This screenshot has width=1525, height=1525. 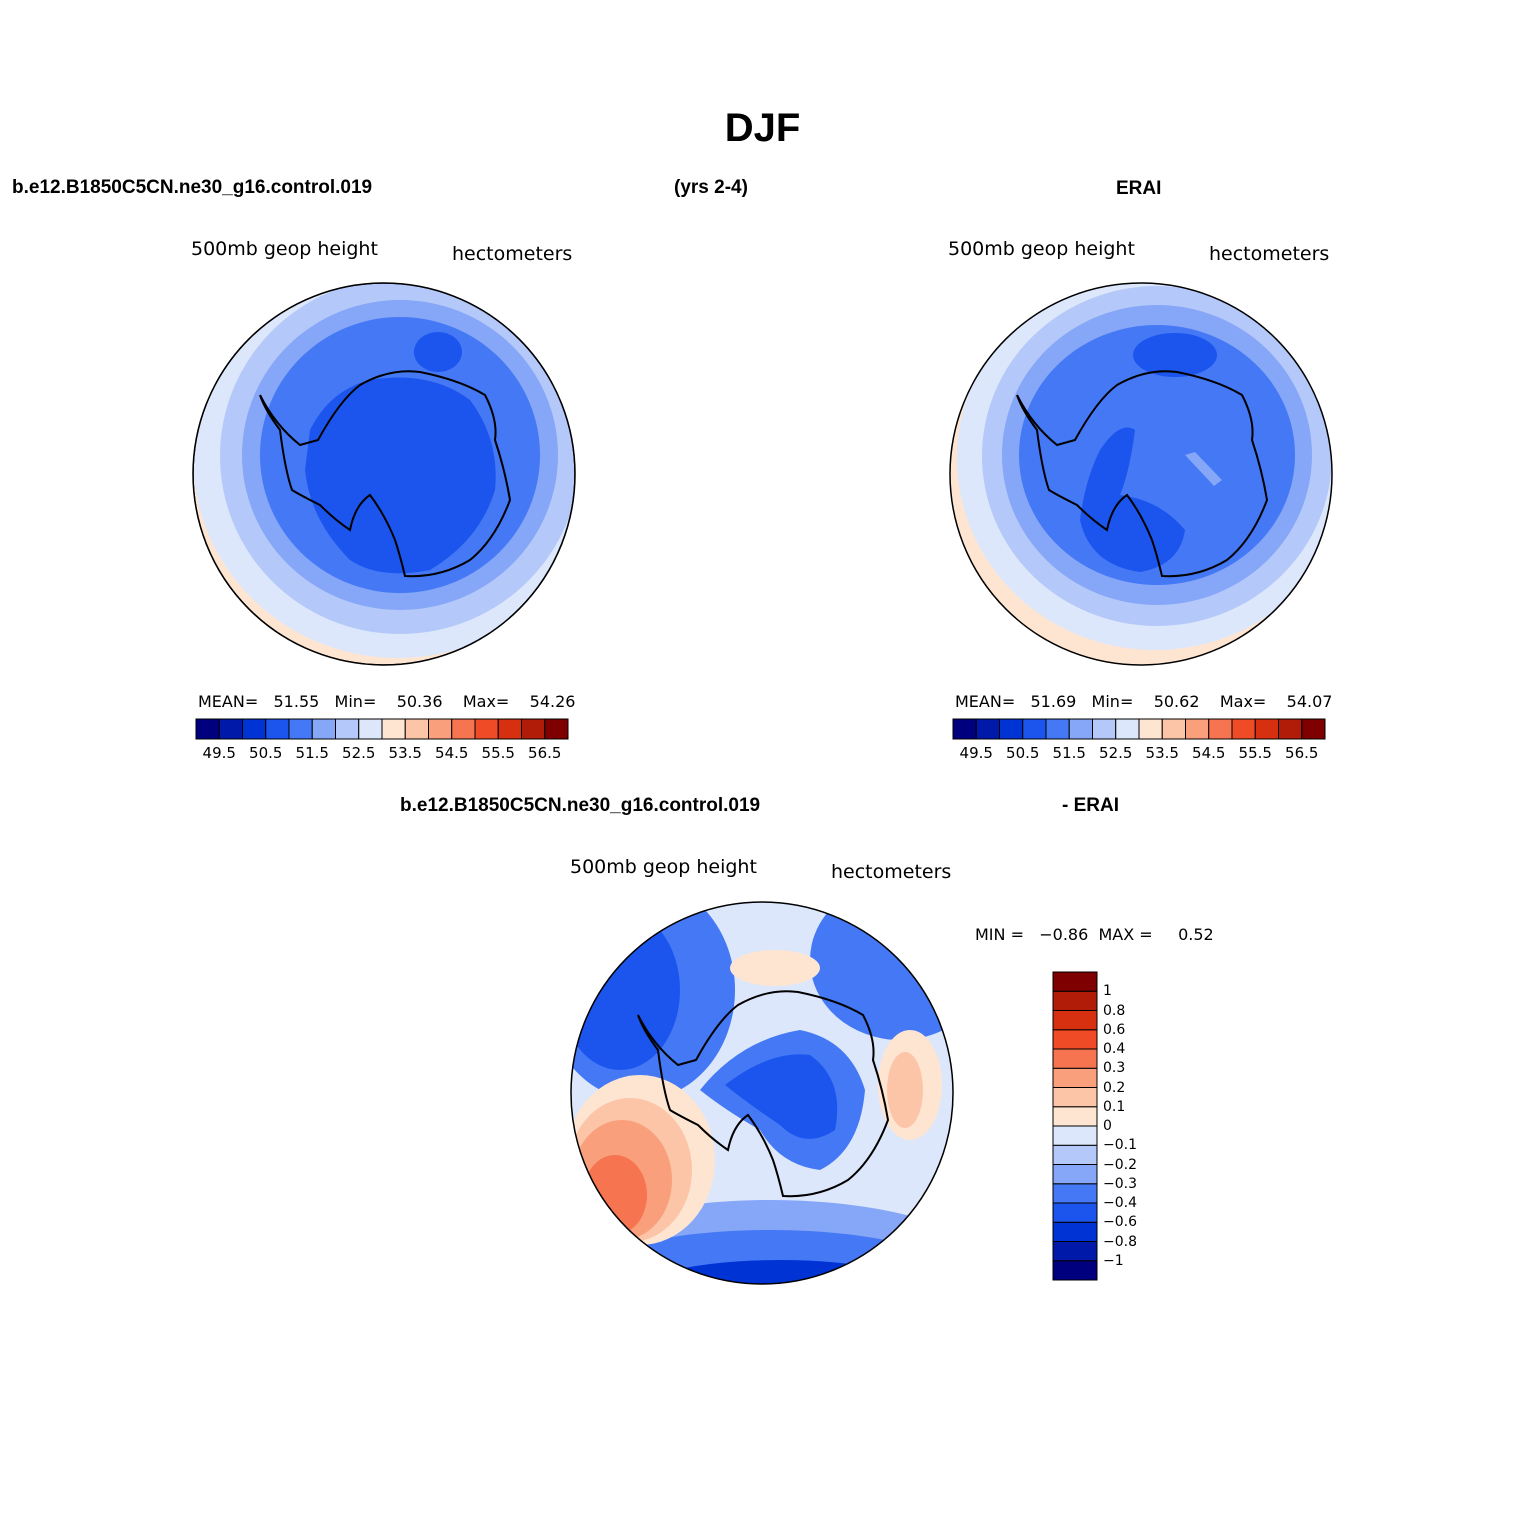 I want to click on obs-colorbar-tick-label: 53.5, so click(x=1162, y=753).